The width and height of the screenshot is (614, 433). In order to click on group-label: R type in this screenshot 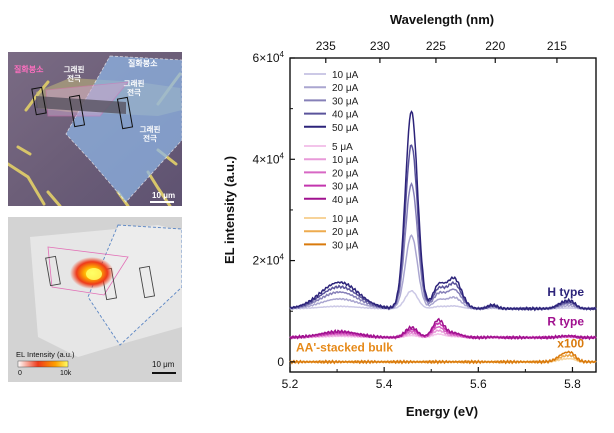, I will do `click(565, 321)`.